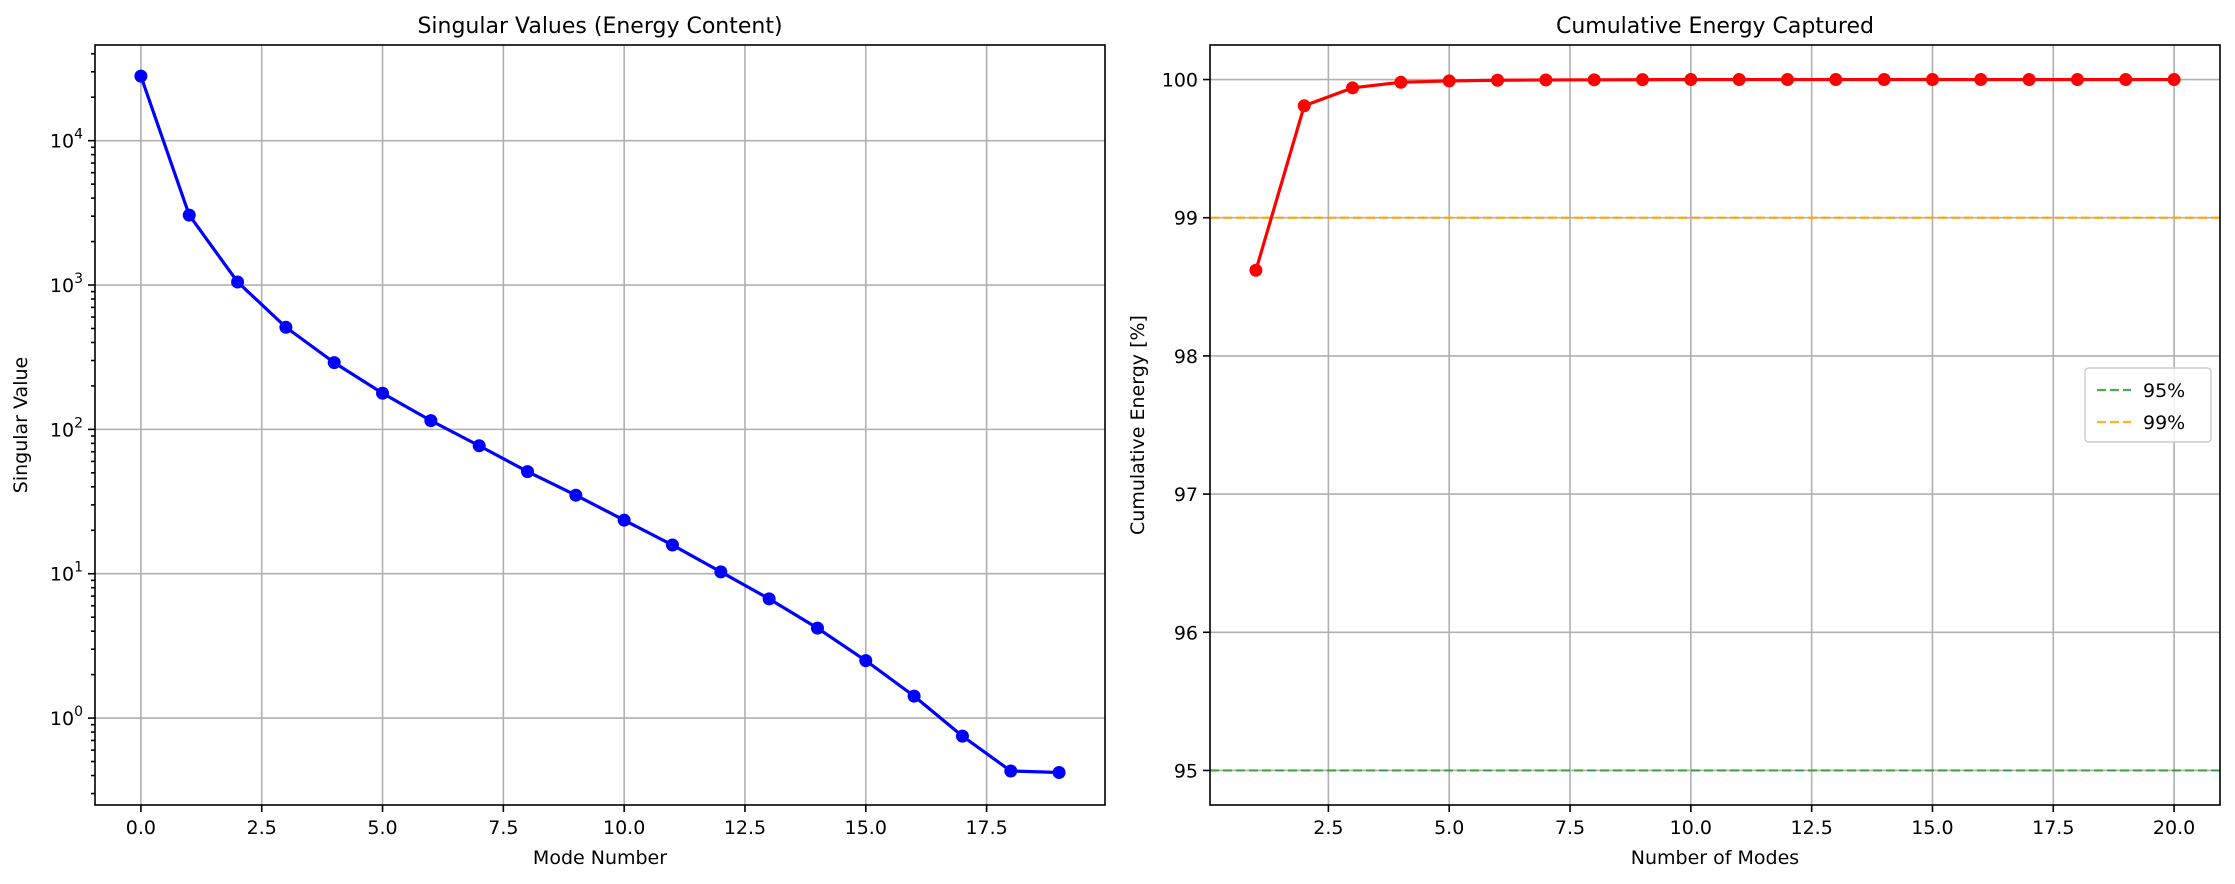 This screenshot has width=2235, height=884. I want to click on y-tick-label: 102, so click(66, 428).